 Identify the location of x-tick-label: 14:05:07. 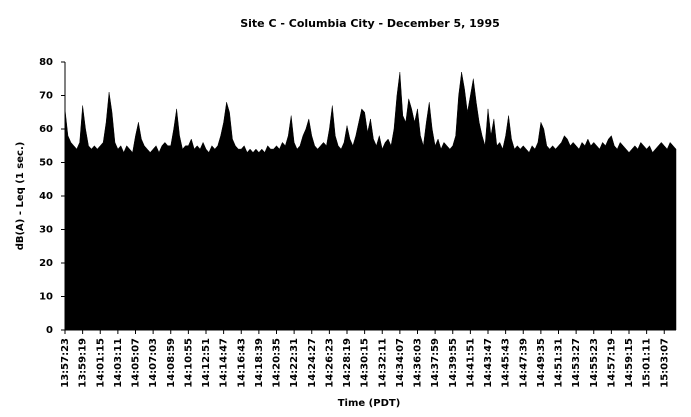
(136, 363).